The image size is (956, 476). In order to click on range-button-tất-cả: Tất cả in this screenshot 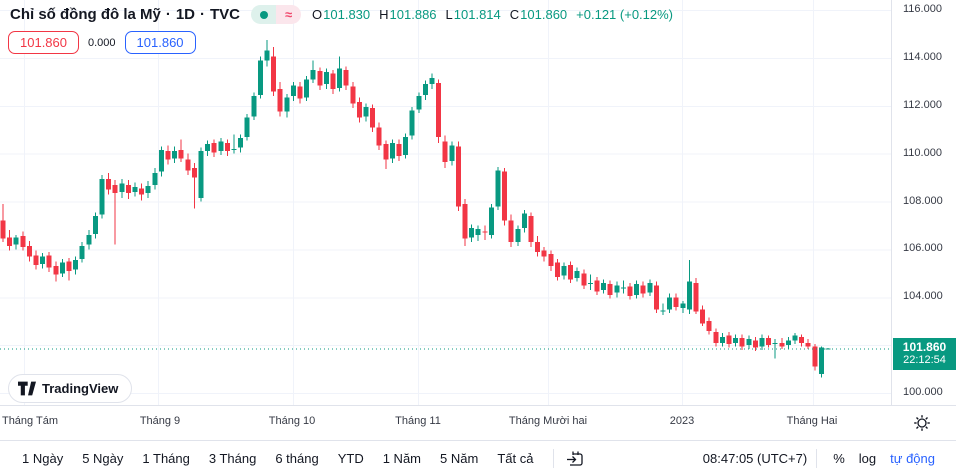, I will do `click(515, 458)`.